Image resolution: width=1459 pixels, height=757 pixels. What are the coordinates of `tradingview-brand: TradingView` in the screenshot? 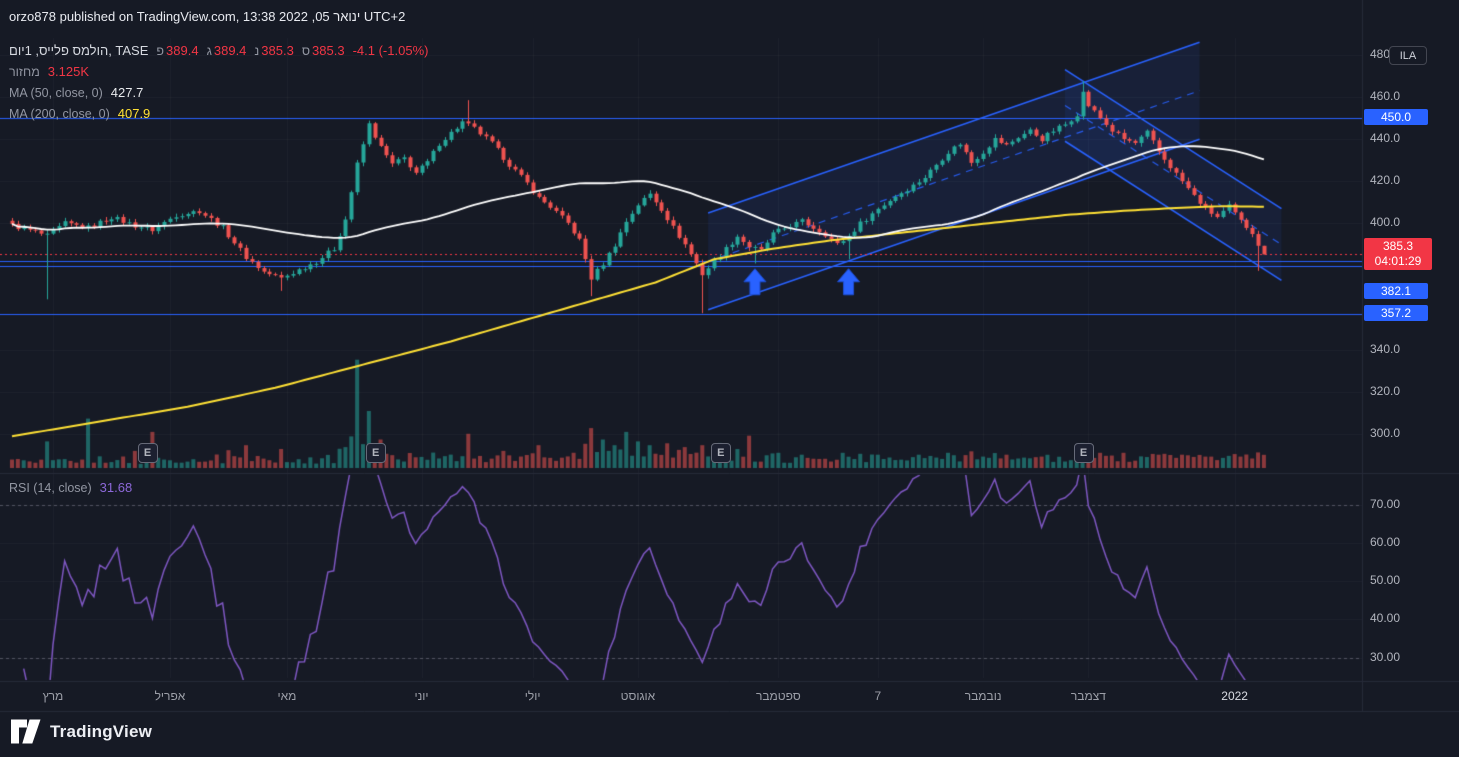 It's located at (101, 731).